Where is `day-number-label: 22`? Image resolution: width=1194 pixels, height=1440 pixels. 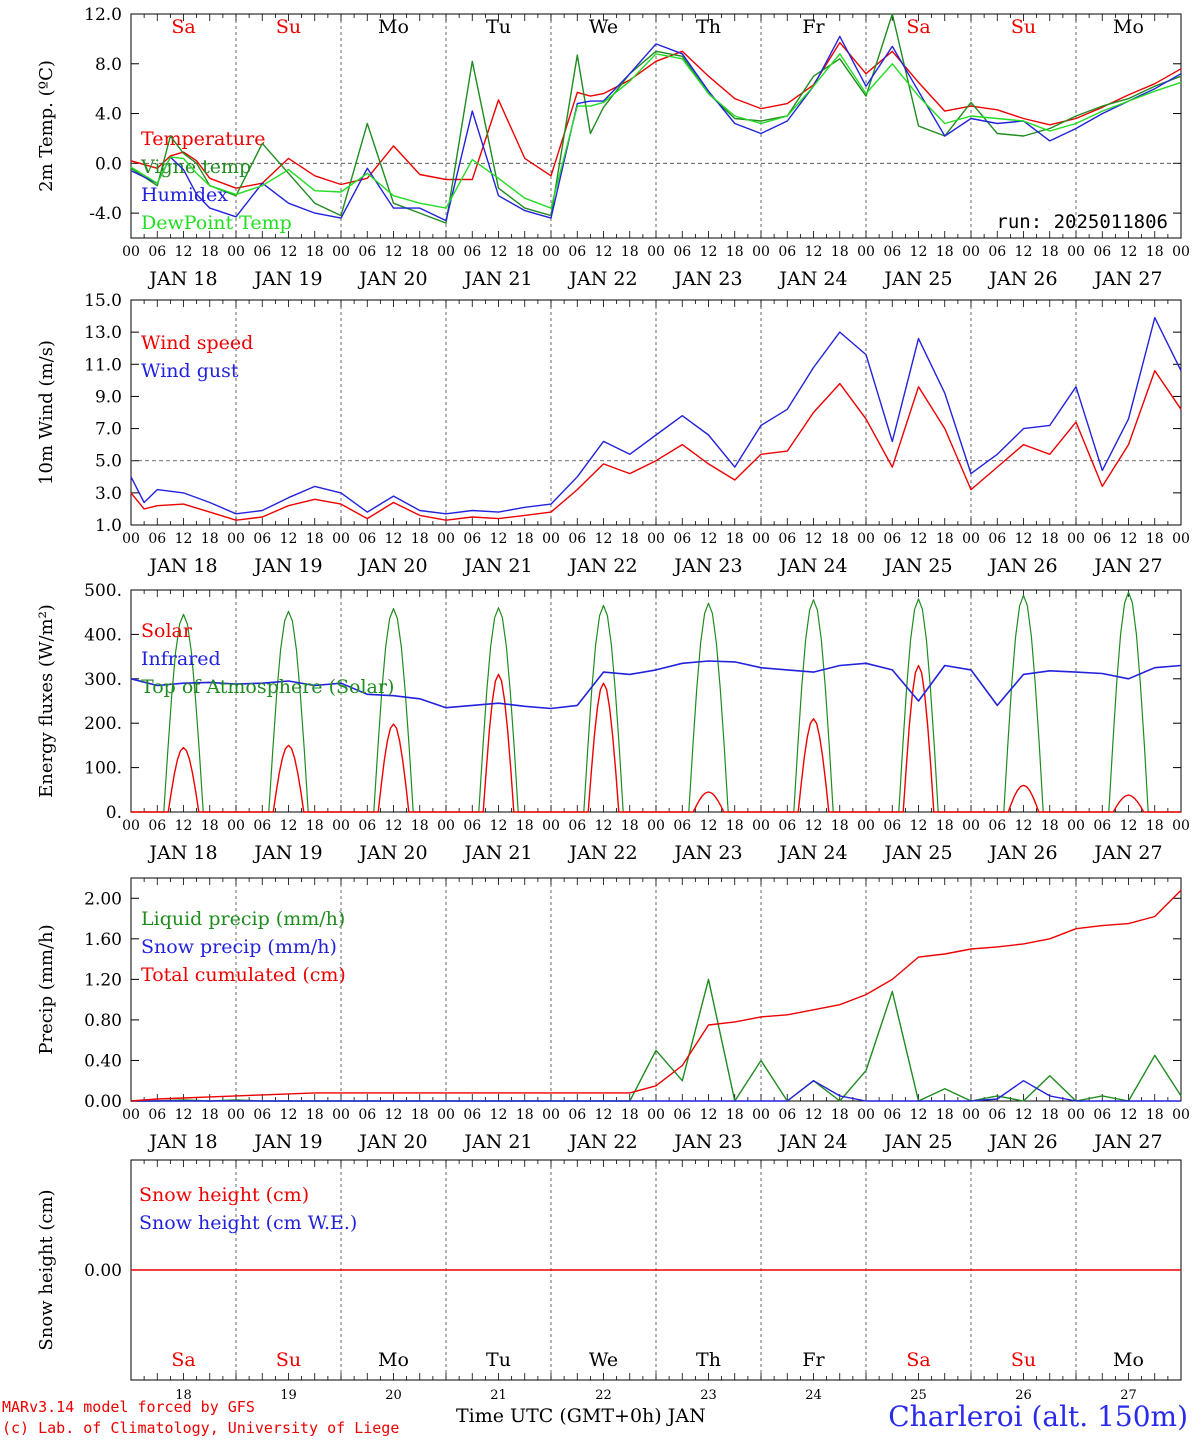 day-number-label: 22 is located at coordinates (603, 1395).